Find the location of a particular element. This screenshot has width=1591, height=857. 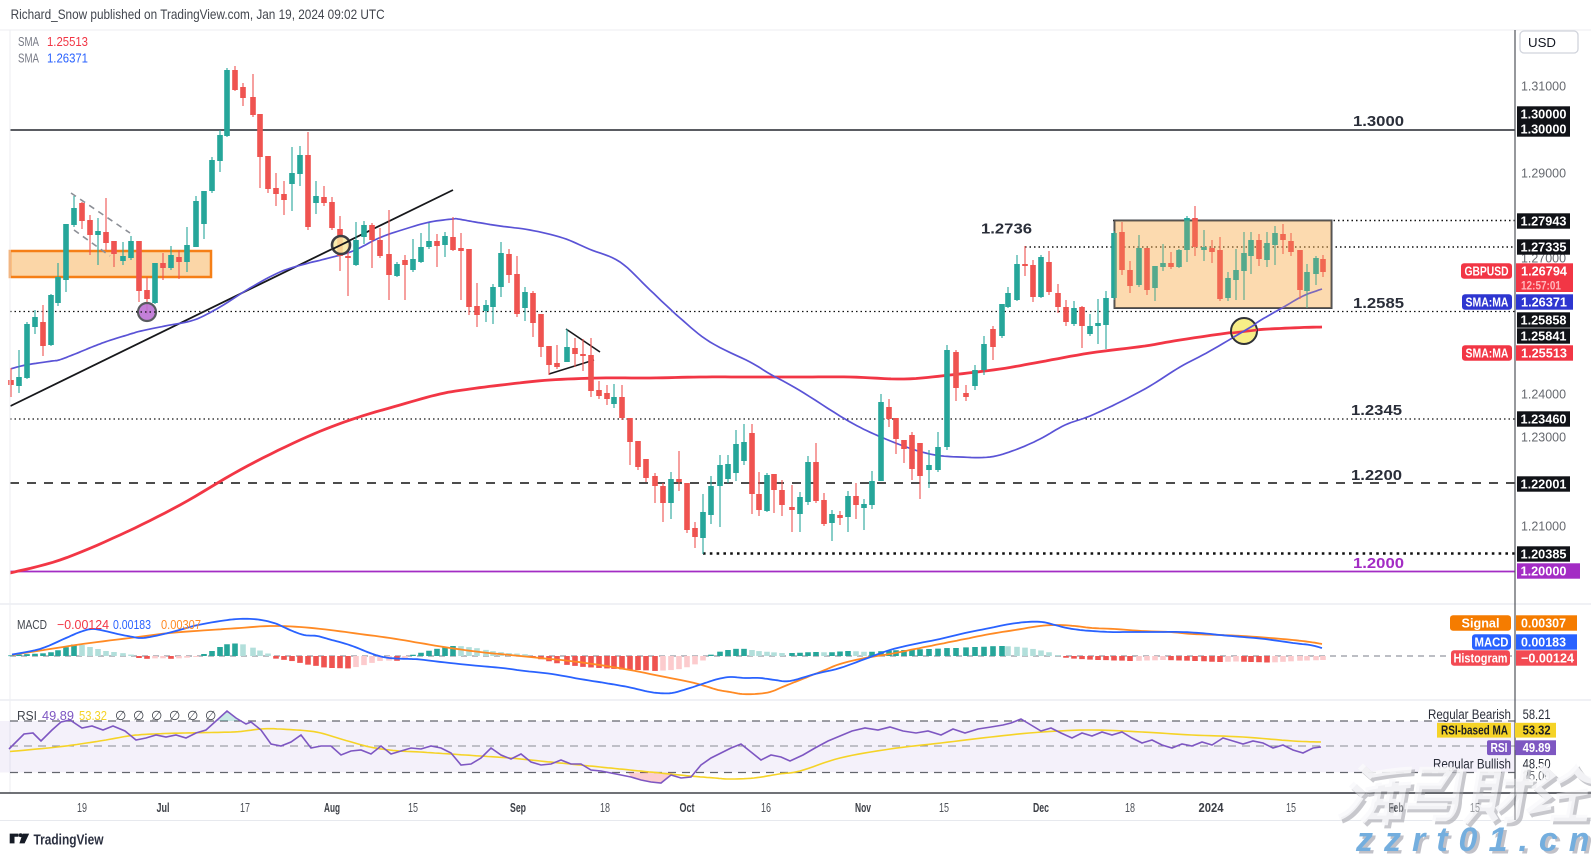

svg-text: 1.2000 is located at coordinates (1378, 564).